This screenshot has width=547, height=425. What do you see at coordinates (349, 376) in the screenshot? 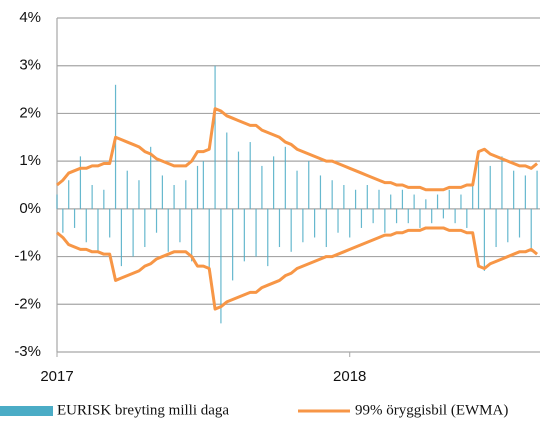
I see `x-tick-label: 2018` at bounding box center [349, 376].